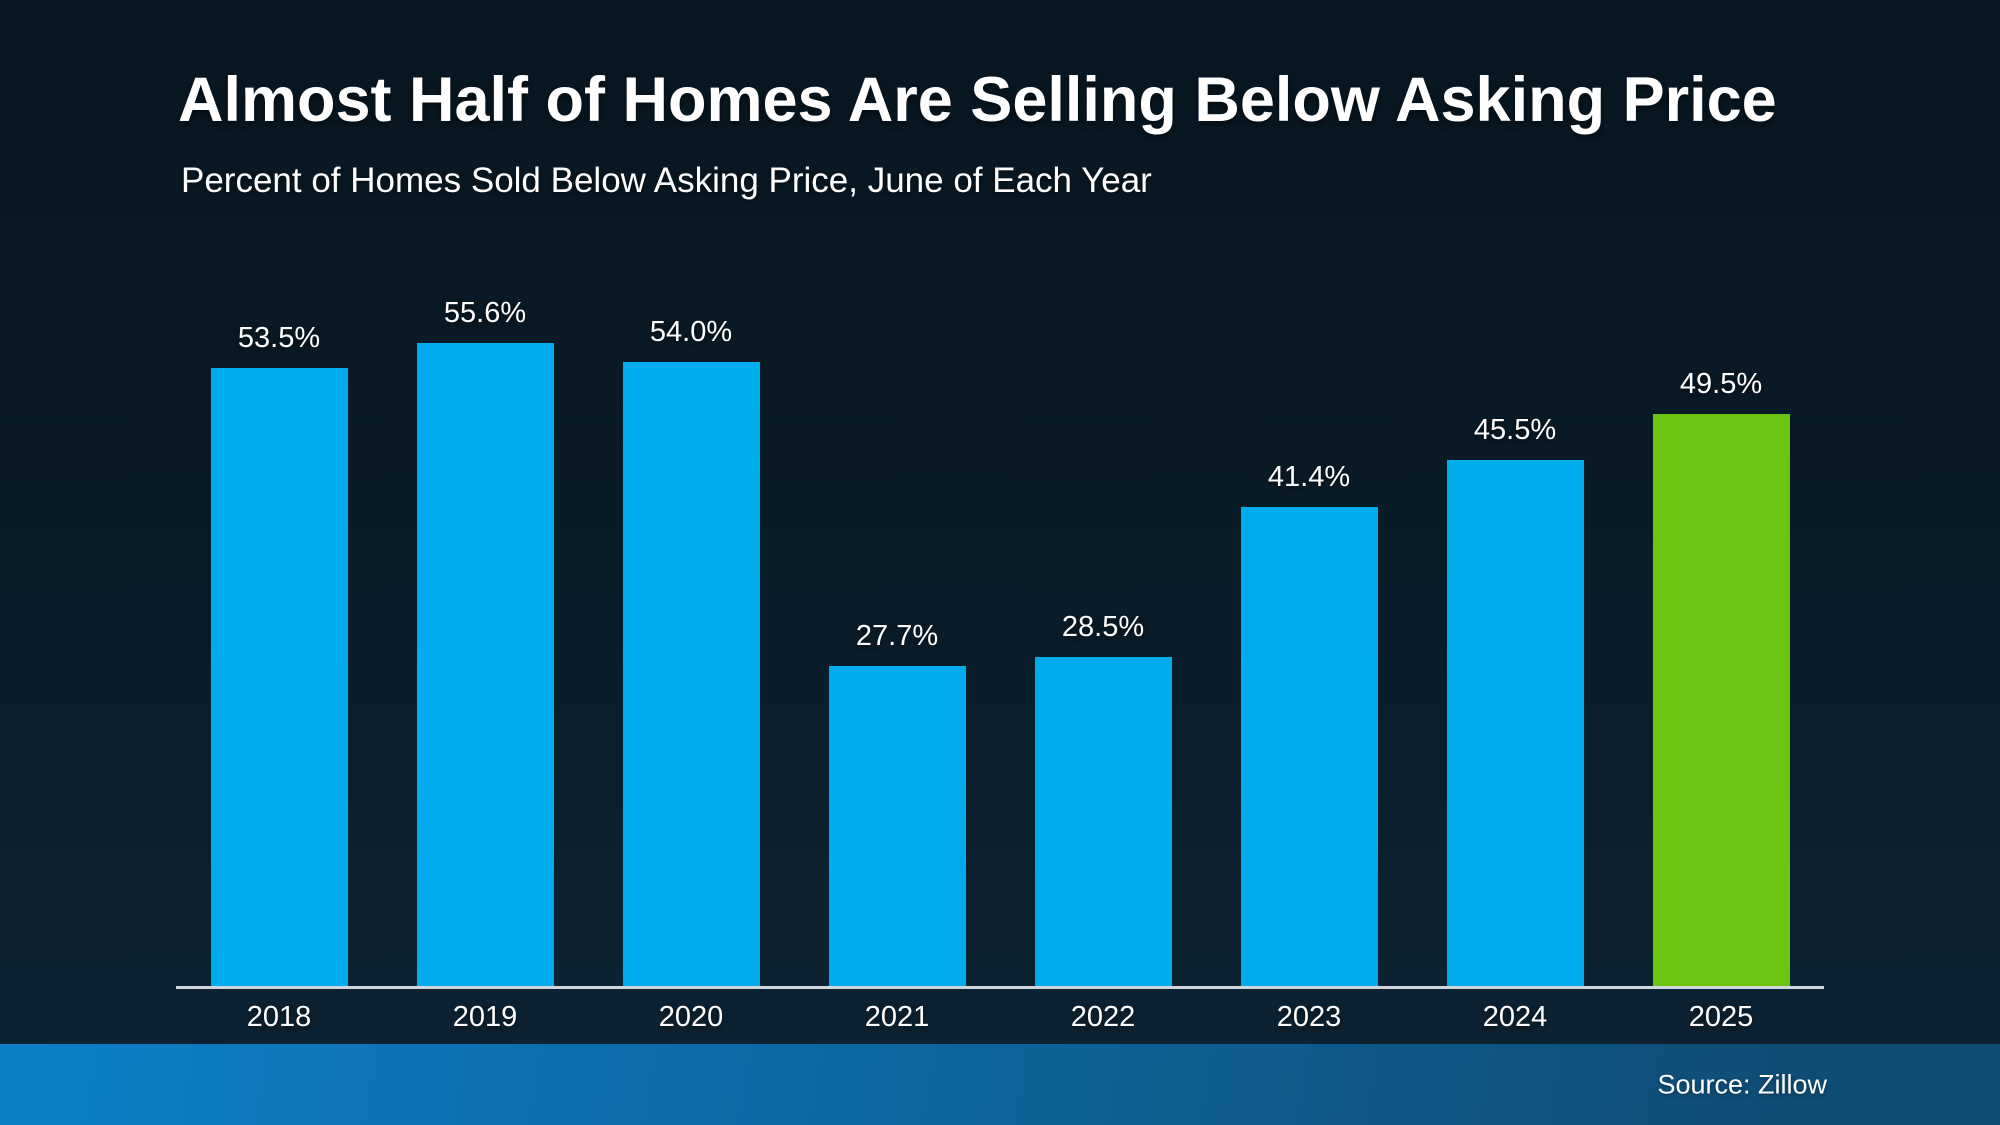 Image resolution: width=2000 pixels, height=1125 pixels. I want to click on x-axis-tick-2019: 2019, so click(485, 1017).